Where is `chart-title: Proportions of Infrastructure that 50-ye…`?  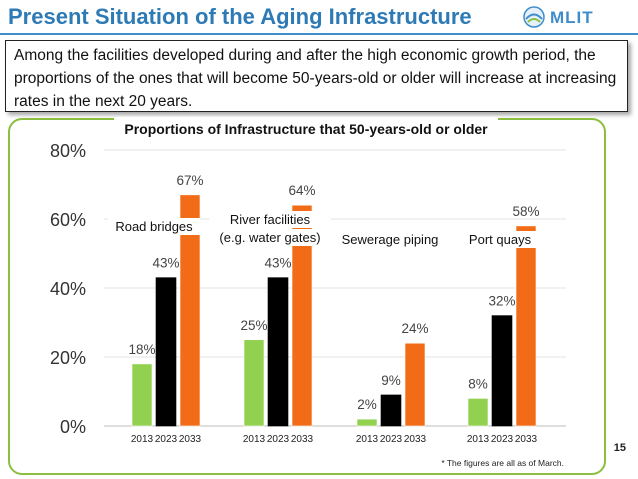 chart-title: Proportions of Infrastructure that 50-ye… is located at coordinates (306, 129).